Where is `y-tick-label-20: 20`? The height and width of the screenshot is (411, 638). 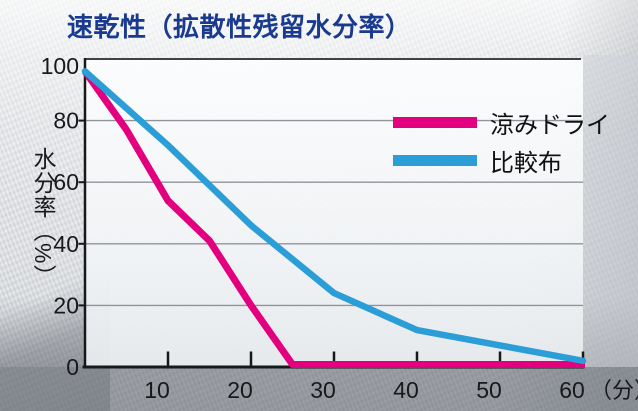 y-tick-label-20: 20 is located at coordinates (66, 305).